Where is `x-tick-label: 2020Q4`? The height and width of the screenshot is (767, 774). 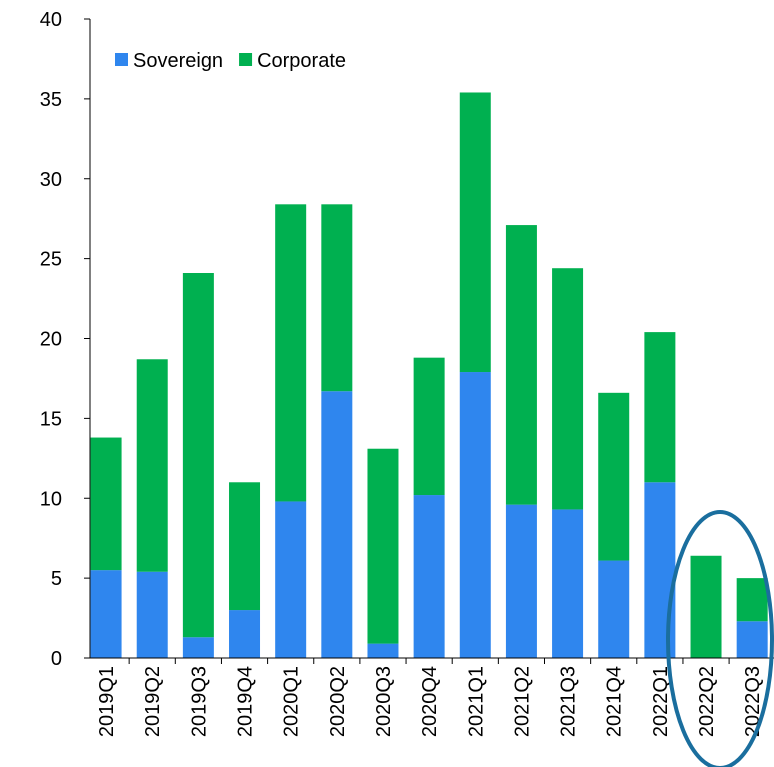
x-tick-label: 2020Q4 is located at coordinates (430, 701).